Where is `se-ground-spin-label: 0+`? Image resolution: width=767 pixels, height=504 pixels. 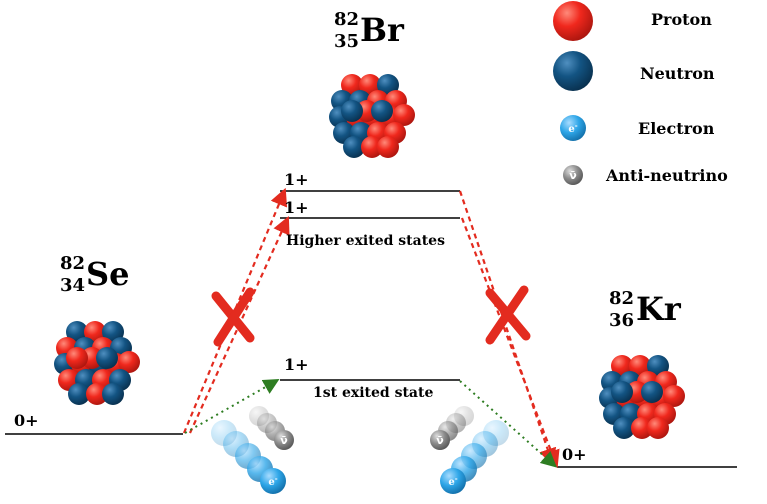
se-ground-spin-label: 0+ is located at coordinates (26, 420).